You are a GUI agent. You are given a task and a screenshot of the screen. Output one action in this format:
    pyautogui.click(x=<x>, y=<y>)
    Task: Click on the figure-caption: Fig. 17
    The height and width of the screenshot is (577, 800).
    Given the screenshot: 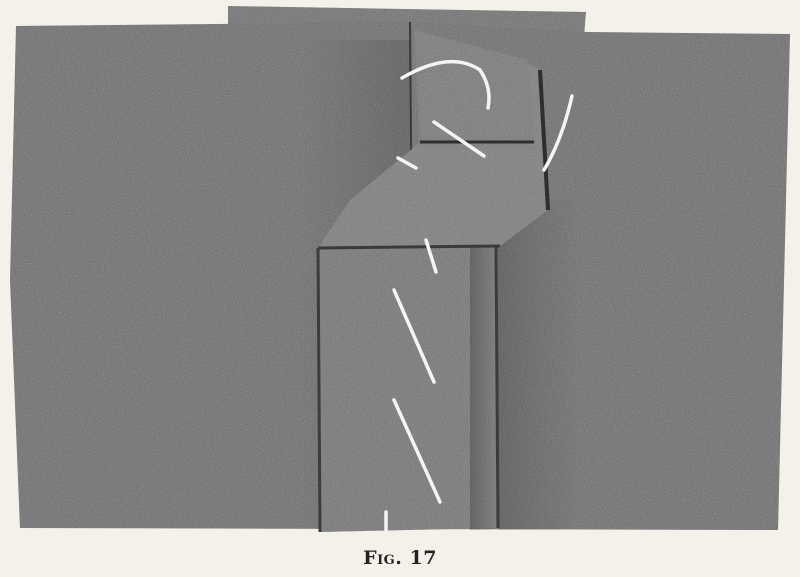 What is the action you would take?
    pyautogui.click(x=400, y=558)
    